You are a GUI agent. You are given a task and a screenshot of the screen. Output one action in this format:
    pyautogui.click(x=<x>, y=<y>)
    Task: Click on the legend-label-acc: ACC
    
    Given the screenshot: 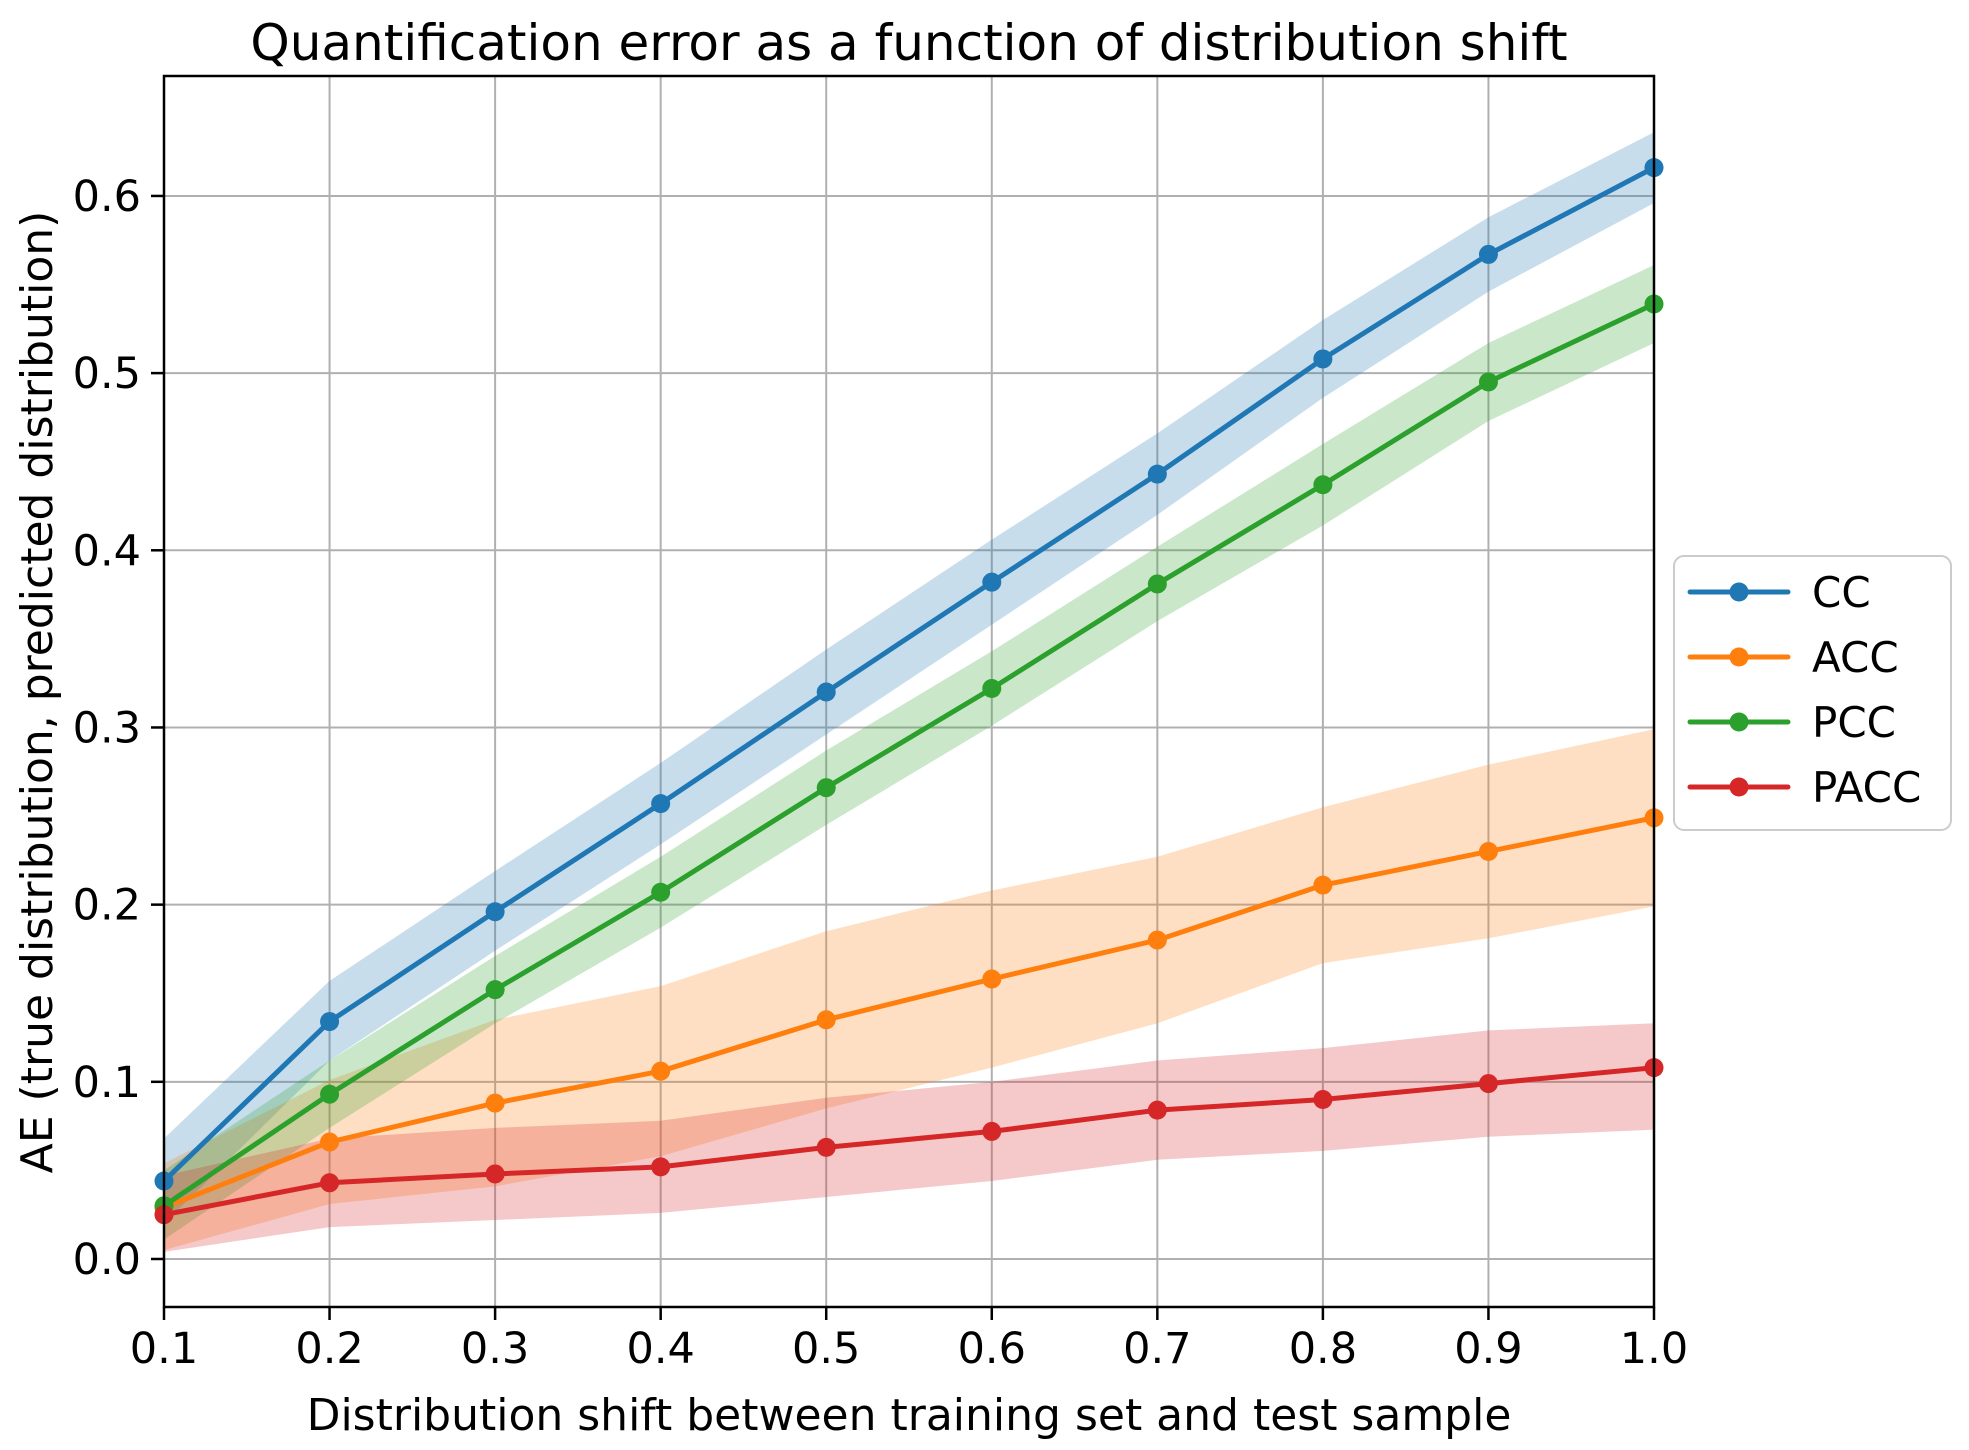 What is the action you would take?
    pyautogui.click(x=1855, y=657)
    